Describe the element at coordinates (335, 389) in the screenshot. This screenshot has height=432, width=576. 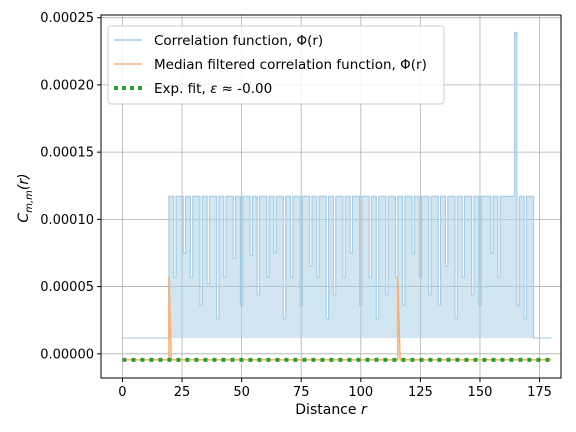
I see `x-axis-ticks: 0 25 50 75 100 125 150 175` at that location.